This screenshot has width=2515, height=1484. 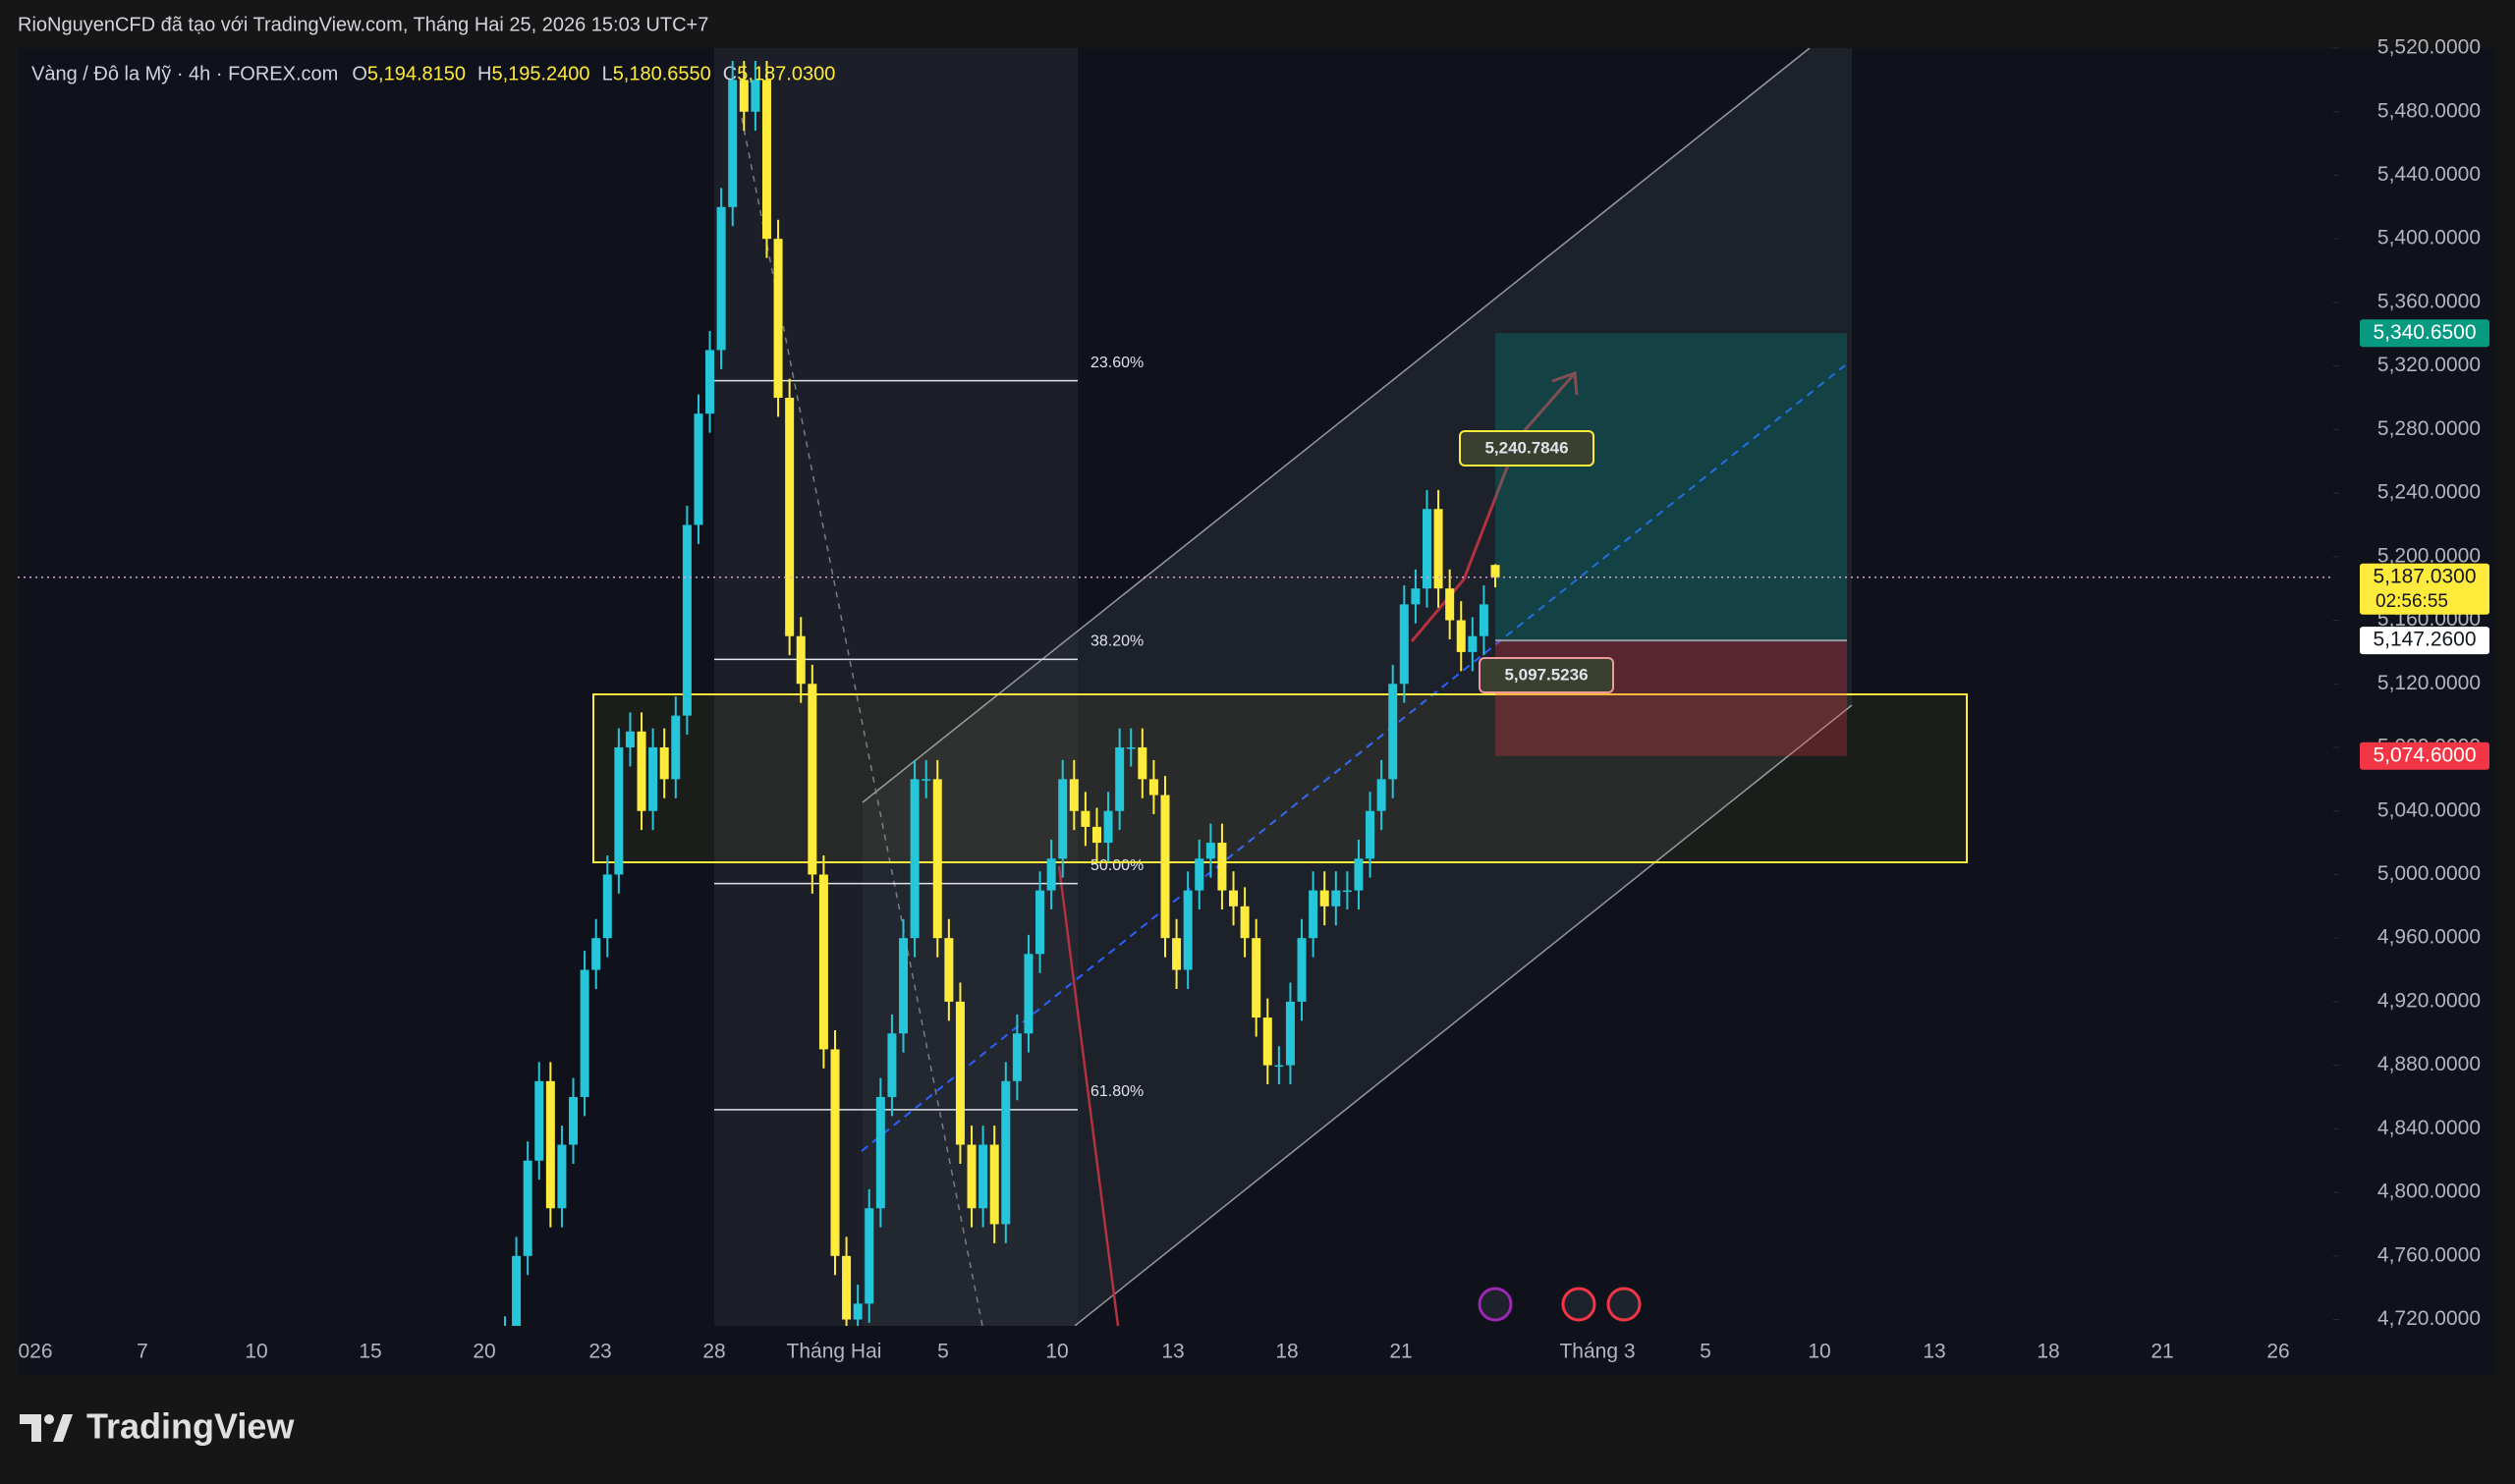 What do you see at coordinates (2162, 1352) in the screenshot?
I see `x-tick-label: 21` at bounding box center [2162, 1352].